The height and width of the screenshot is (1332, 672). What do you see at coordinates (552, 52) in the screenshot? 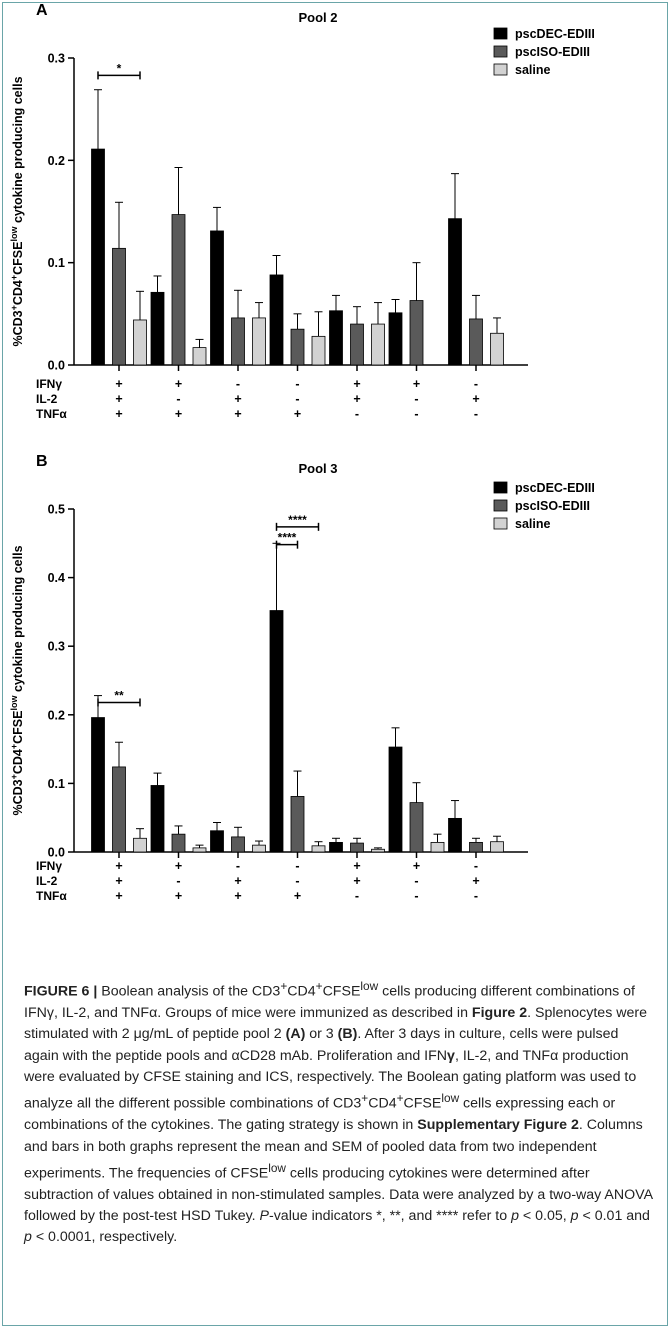
I see `legend-label: pscISO-EDIII` at bounding box center [552, 52].